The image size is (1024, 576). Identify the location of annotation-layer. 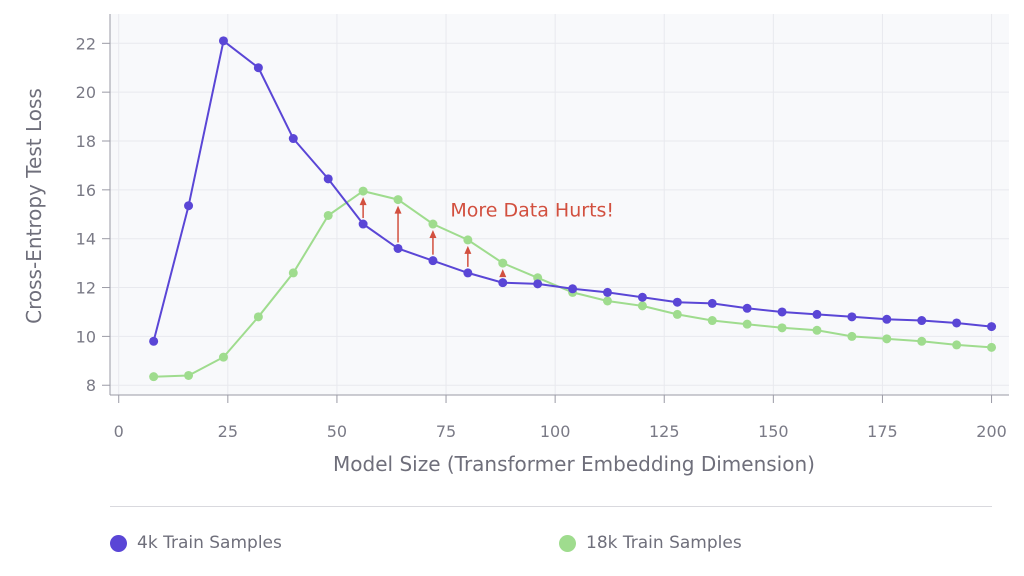
(433, 237).